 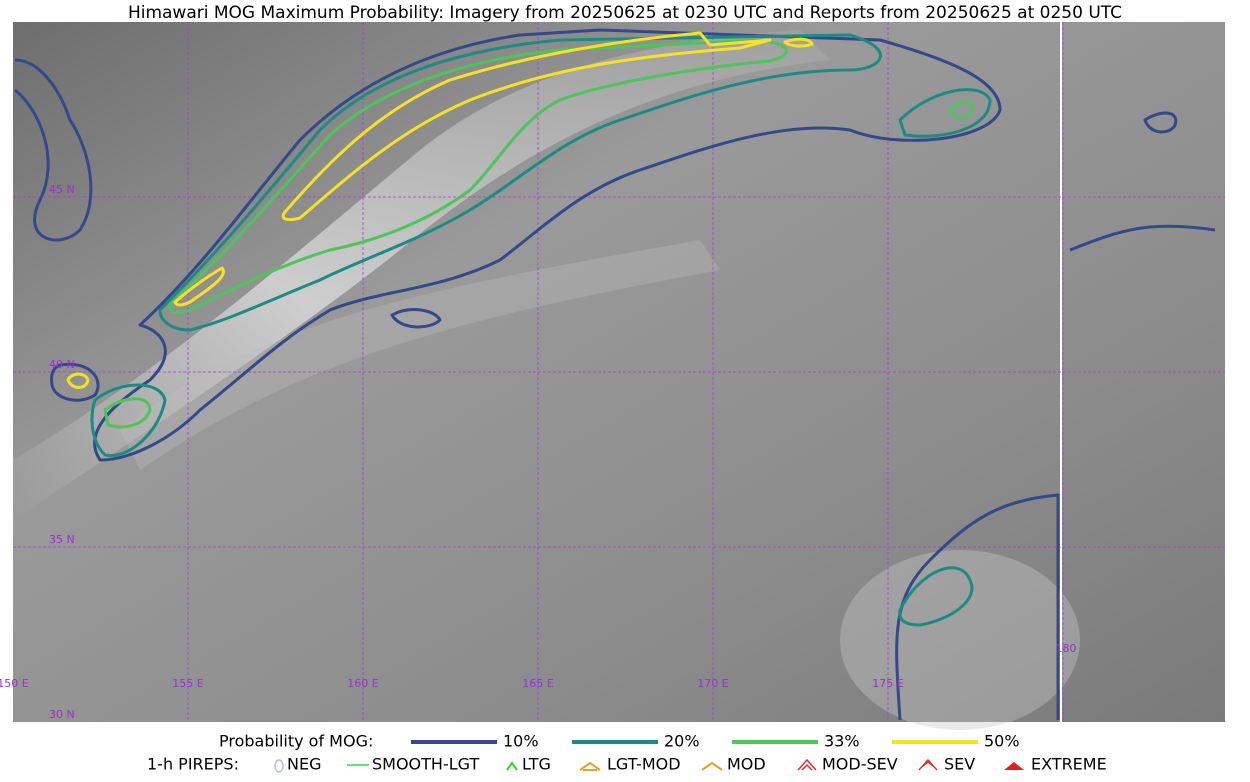 I want to click on legend-label: EXTREME, so click(x=1069, y=764).